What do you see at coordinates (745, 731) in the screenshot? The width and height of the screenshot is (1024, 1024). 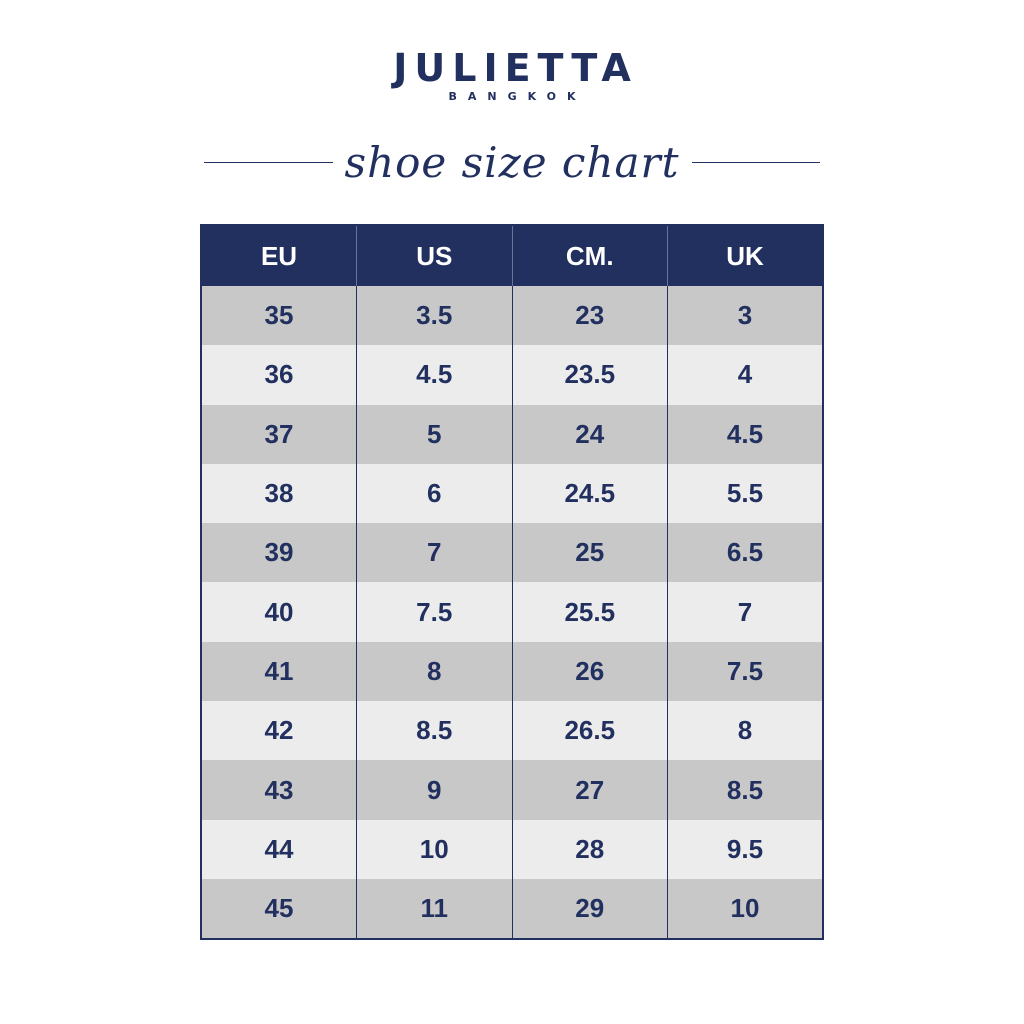 I see `cell-uk: 8` at bounding box center [745, 731].